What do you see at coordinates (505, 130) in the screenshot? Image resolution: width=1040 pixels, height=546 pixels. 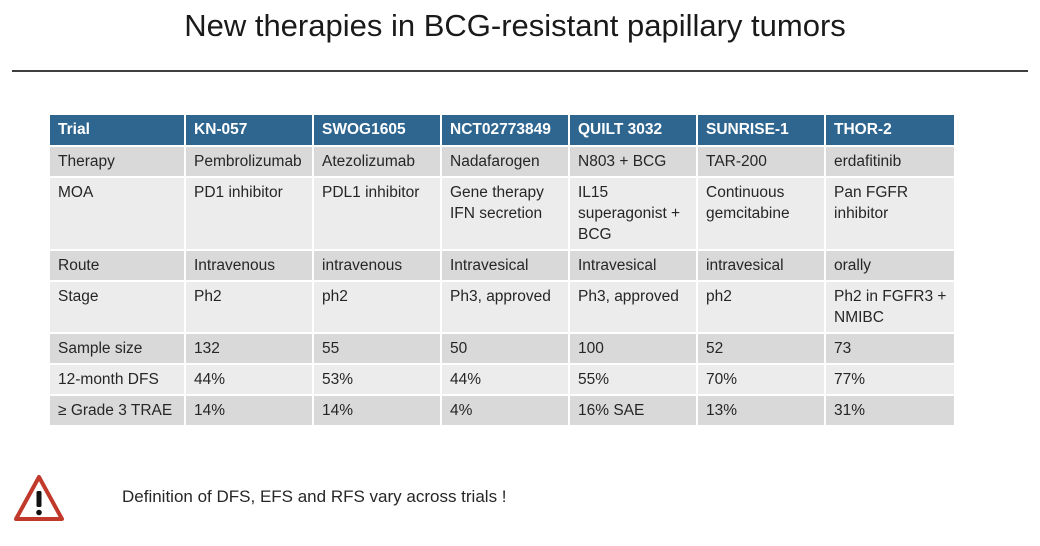 I see `header-cell: NCT02773849` at bounding box center [505, 130].